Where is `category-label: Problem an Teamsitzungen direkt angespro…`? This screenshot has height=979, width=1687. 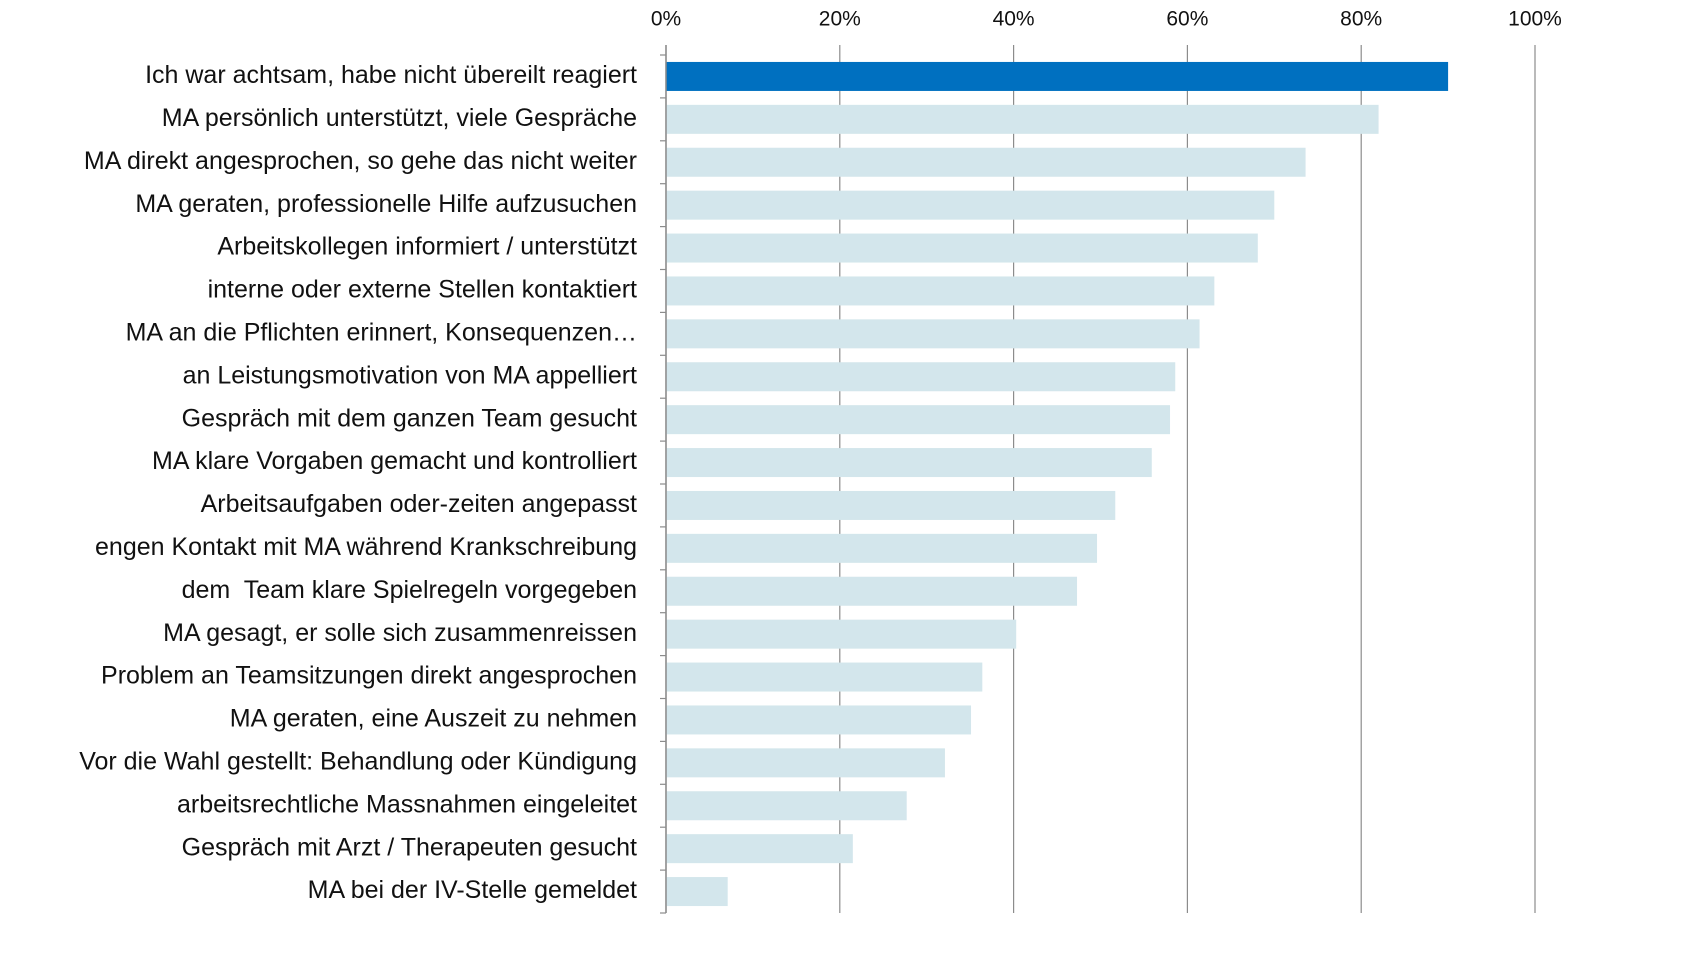
category-label: Problem an Teamsitzungen direkt angespro… is located at coordinates (369, 676).